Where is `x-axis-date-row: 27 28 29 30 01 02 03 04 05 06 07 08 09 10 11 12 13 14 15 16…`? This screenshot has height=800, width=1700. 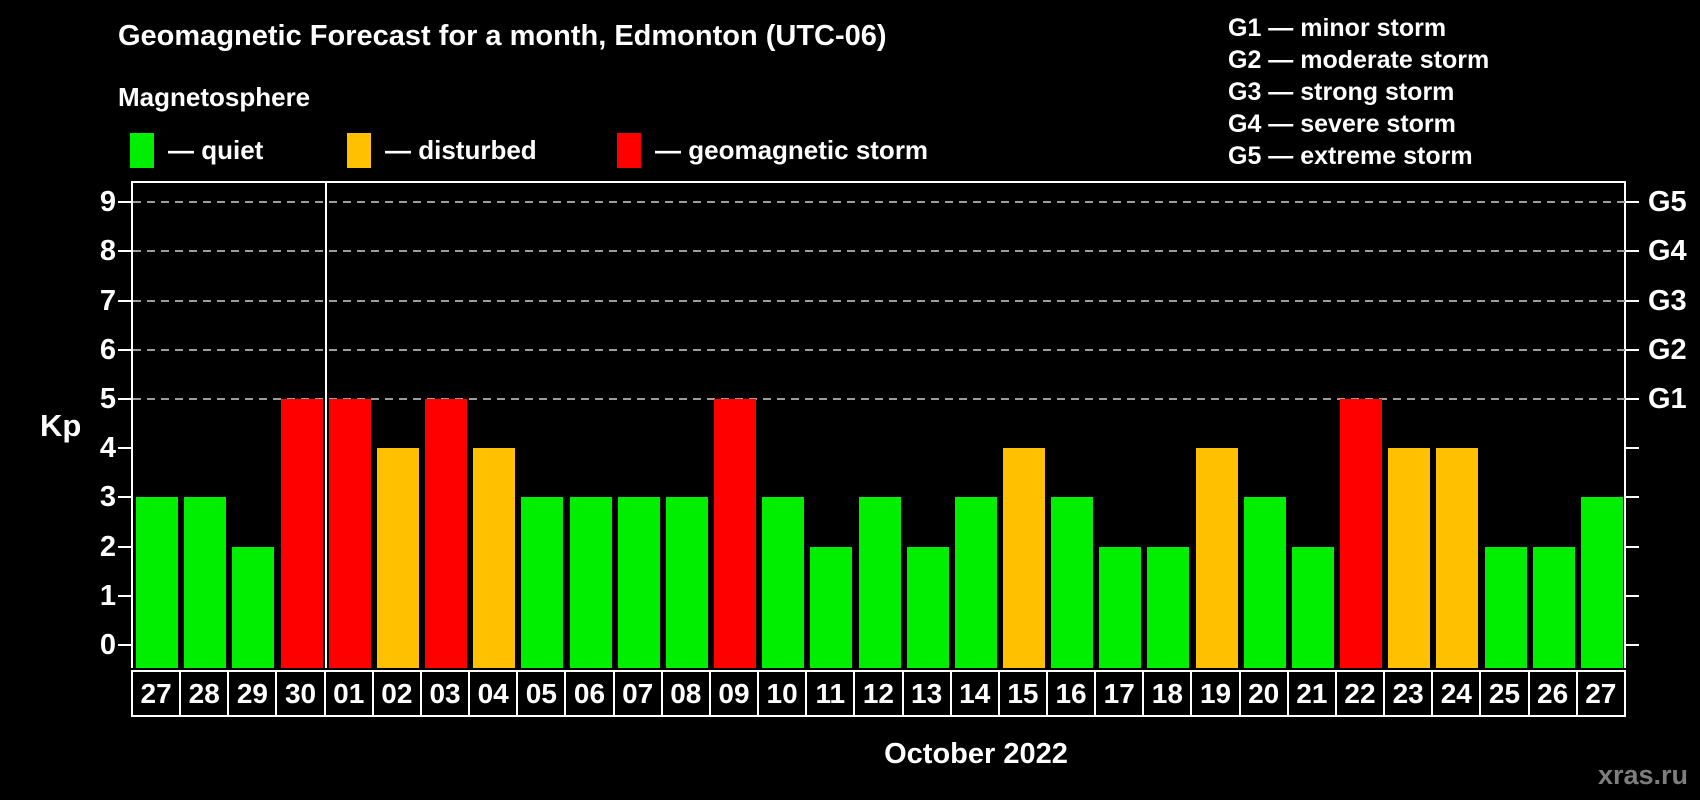
x-axis-date-row: 27 28 29 30 01 02 03 04 05 06 07 08 09 10 11 12 13 14 15 16… is located at coordinates (878, 693).